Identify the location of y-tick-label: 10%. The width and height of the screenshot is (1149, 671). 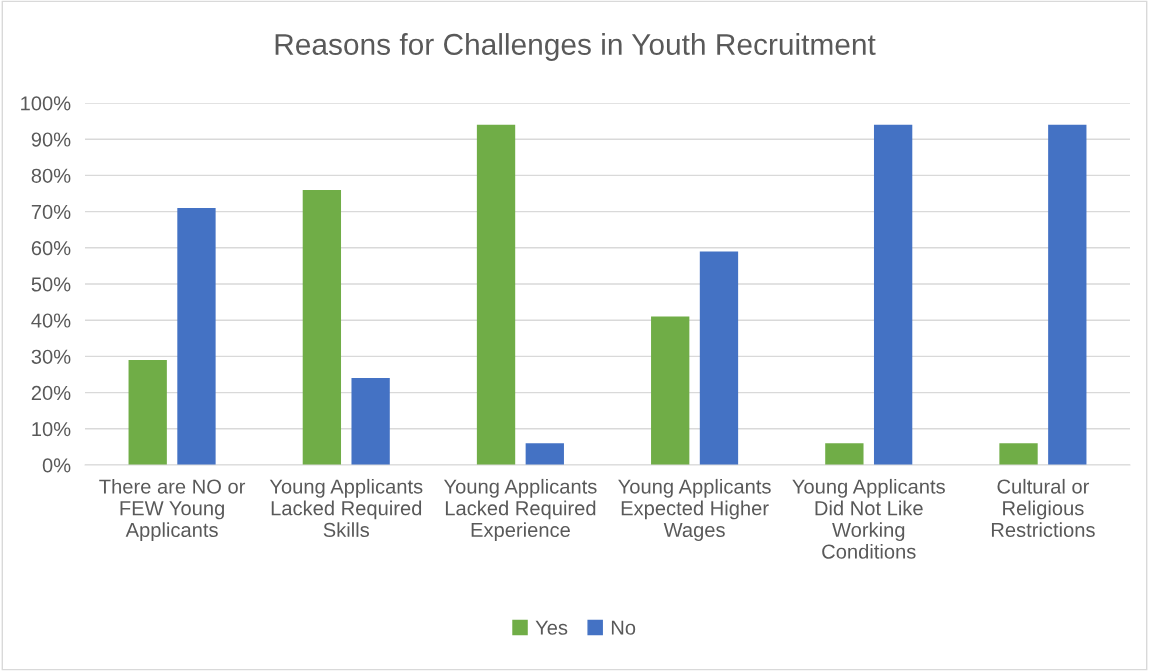
(51, 429).